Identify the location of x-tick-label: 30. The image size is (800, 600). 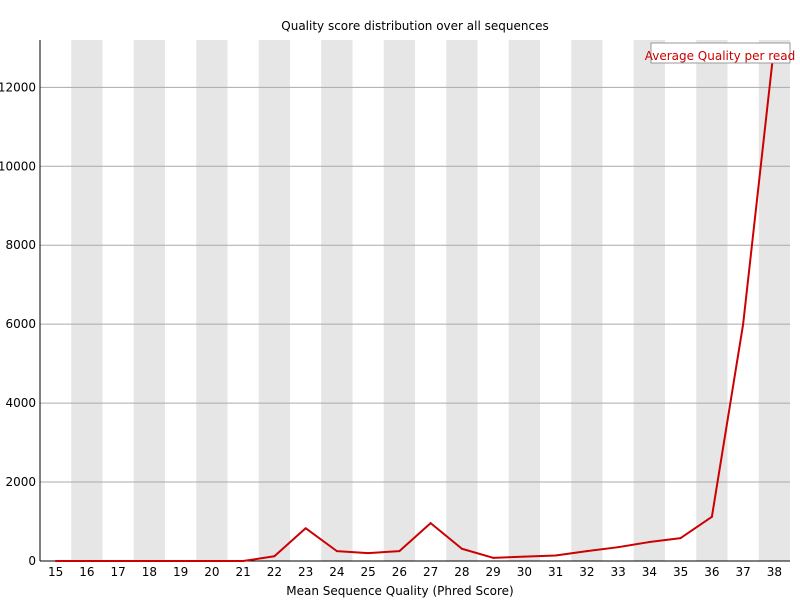
(524, 572).